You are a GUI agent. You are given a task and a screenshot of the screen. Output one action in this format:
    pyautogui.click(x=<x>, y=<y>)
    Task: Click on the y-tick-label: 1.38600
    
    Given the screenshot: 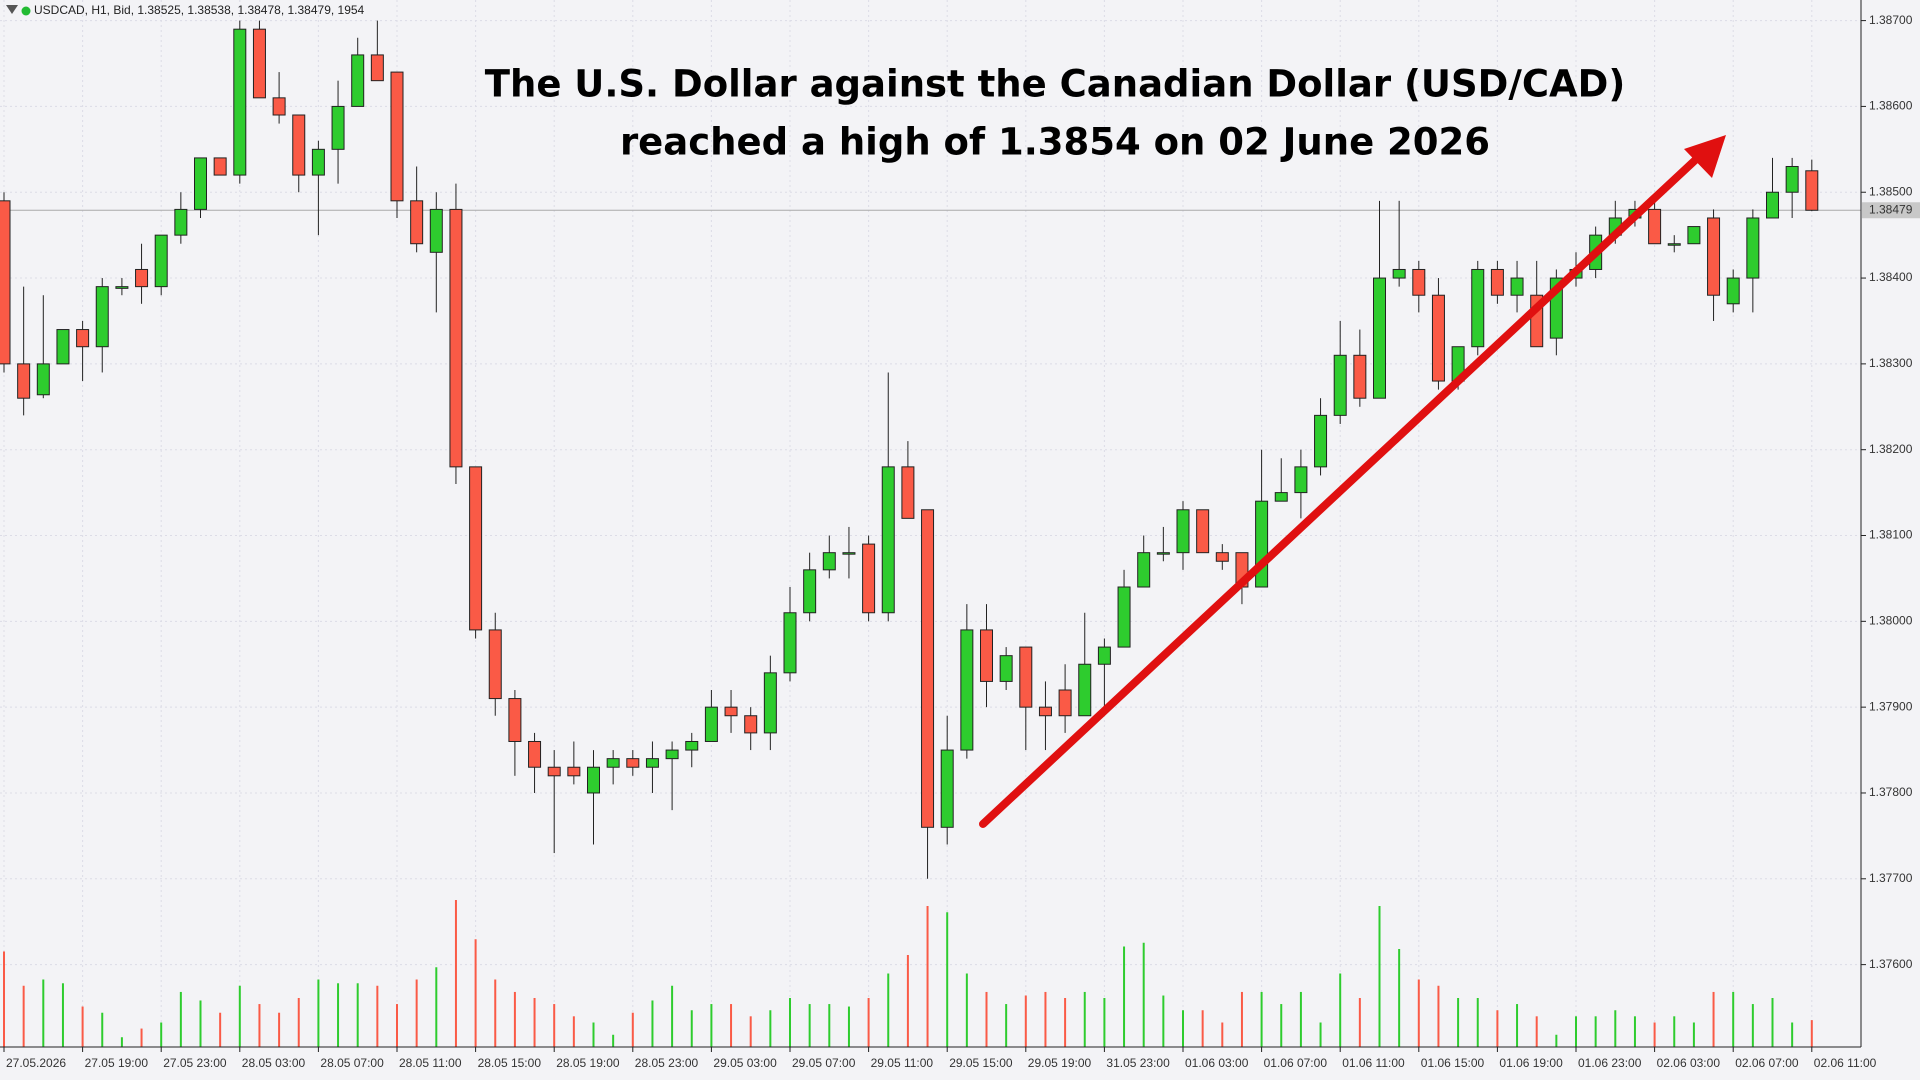 What is the action you would take?
    pyautogui.click(x=1891, y=106)
    